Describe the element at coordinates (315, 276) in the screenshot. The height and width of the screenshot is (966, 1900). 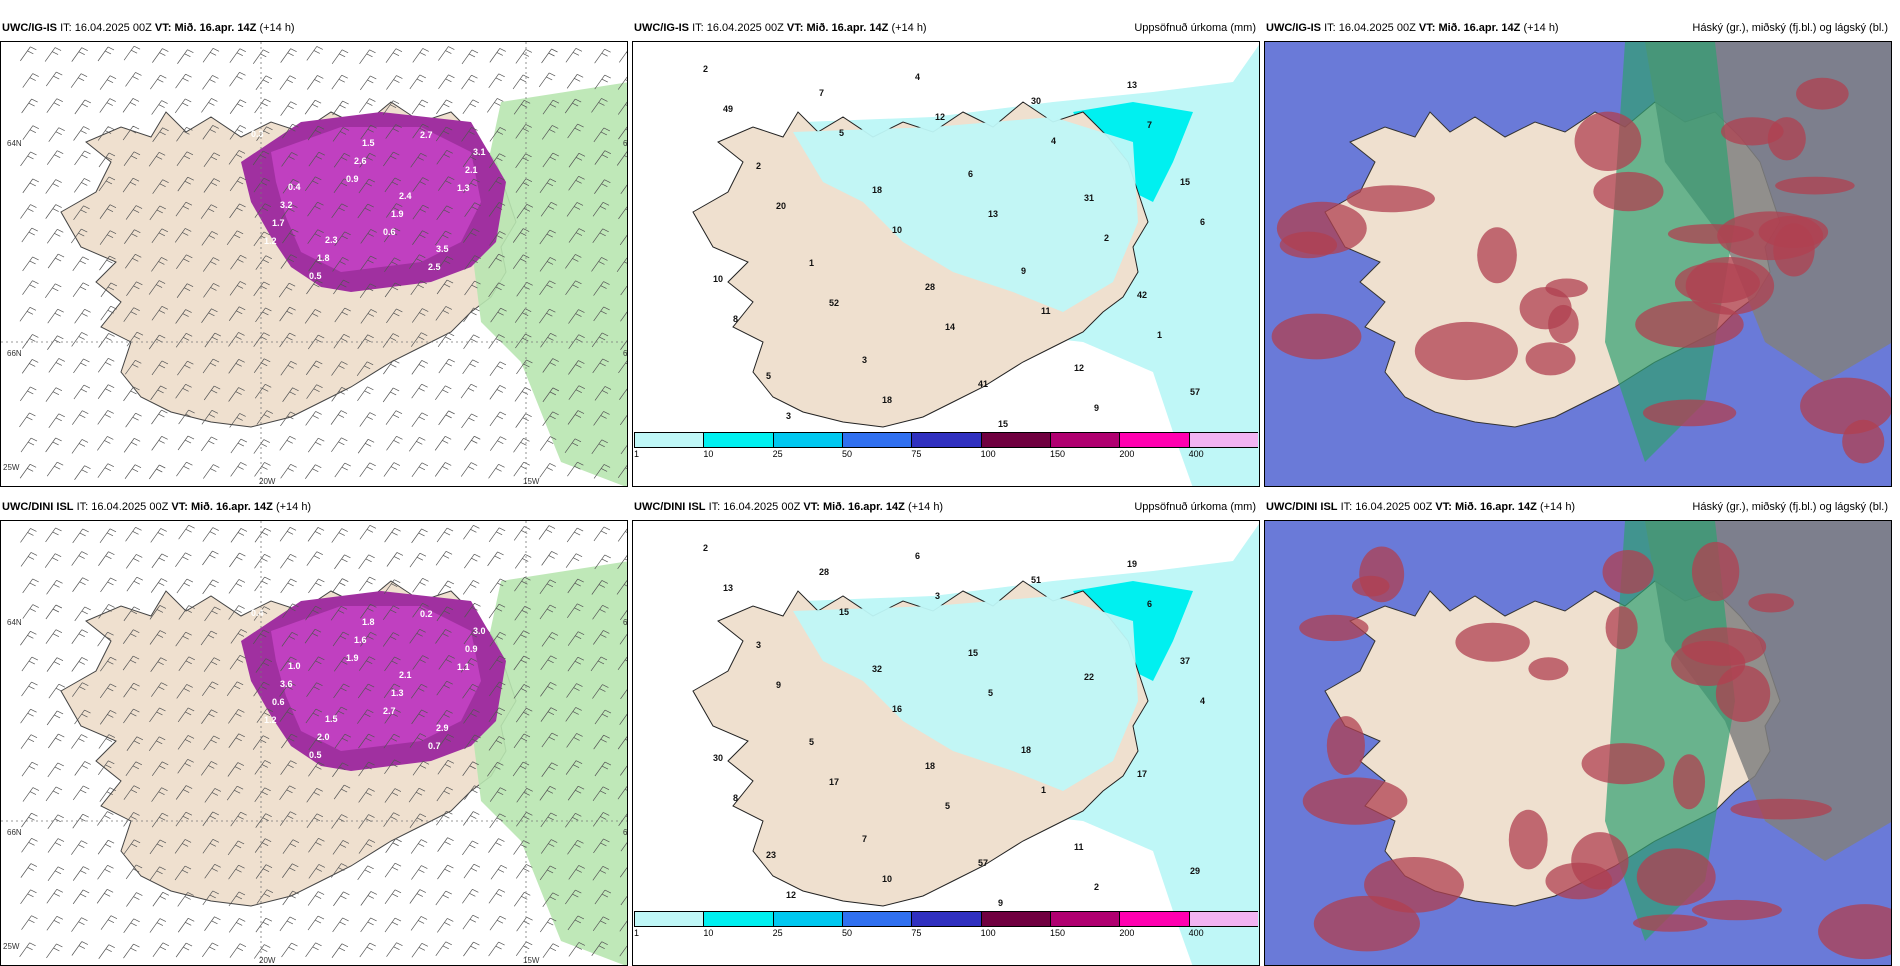
I see `rate-value: 0.5` at that location.